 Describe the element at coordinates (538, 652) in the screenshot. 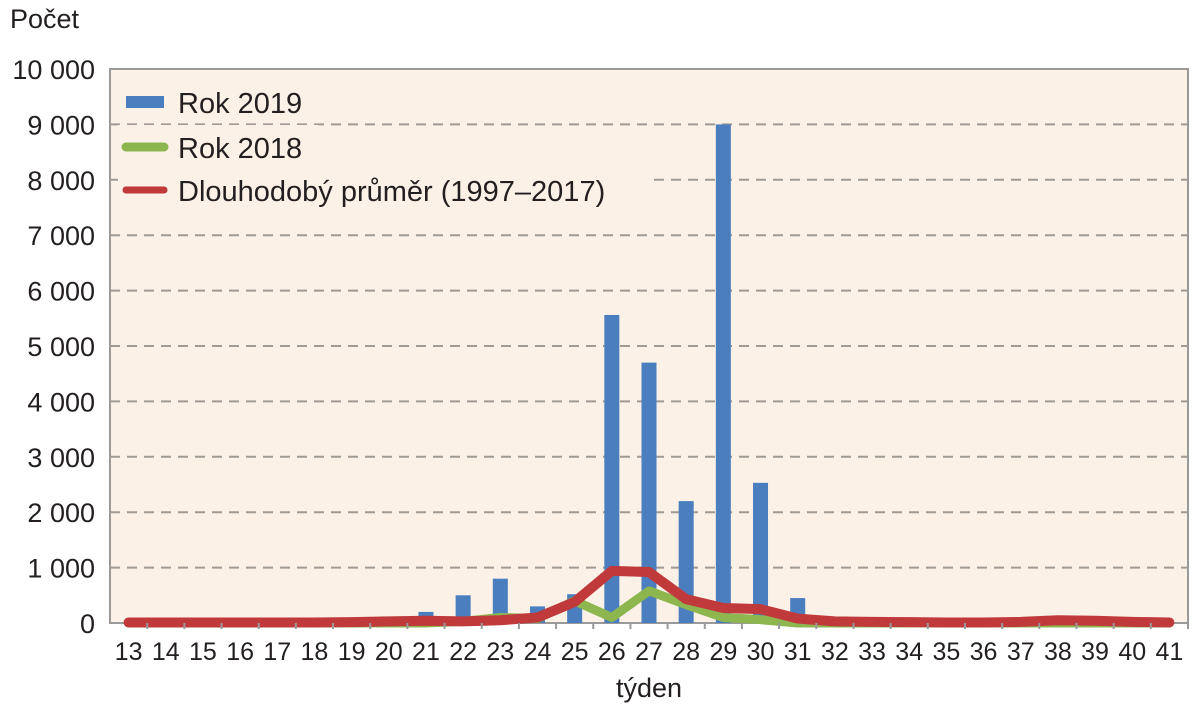

I see `x-tick-label: 24` at that location.